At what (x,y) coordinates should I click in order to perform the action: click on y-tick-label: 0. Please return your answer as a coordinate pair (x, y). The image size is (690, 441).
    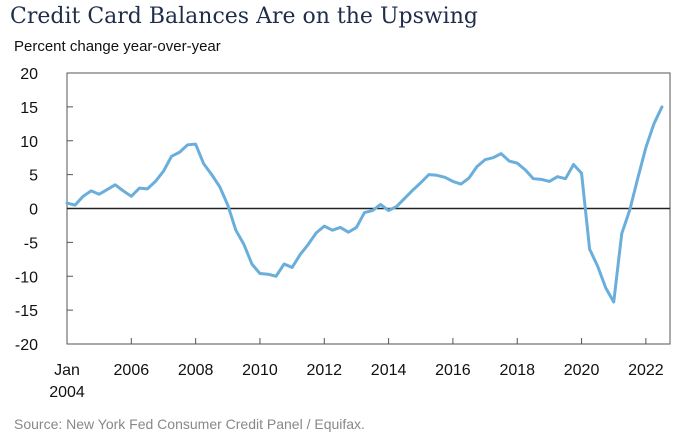
    Looking at the image, I should click on (33, 210).